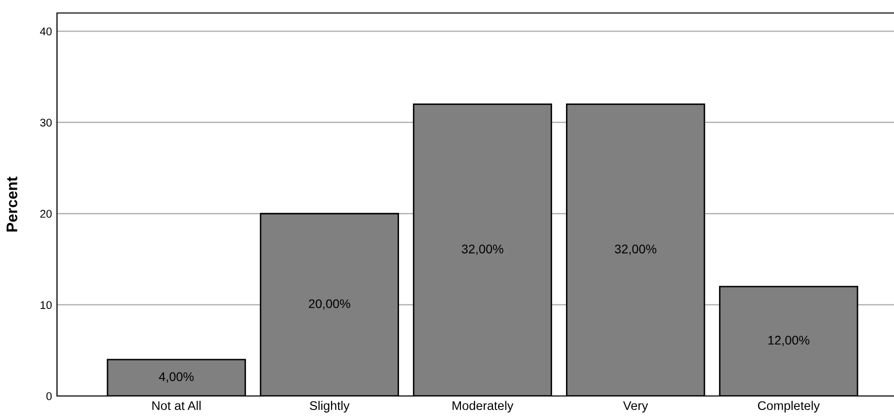 This screenshot has width=894, height=417. Describe the element at coordinates (635, 407) in the screenshot. I see `x-tick-label: Very` at that location.